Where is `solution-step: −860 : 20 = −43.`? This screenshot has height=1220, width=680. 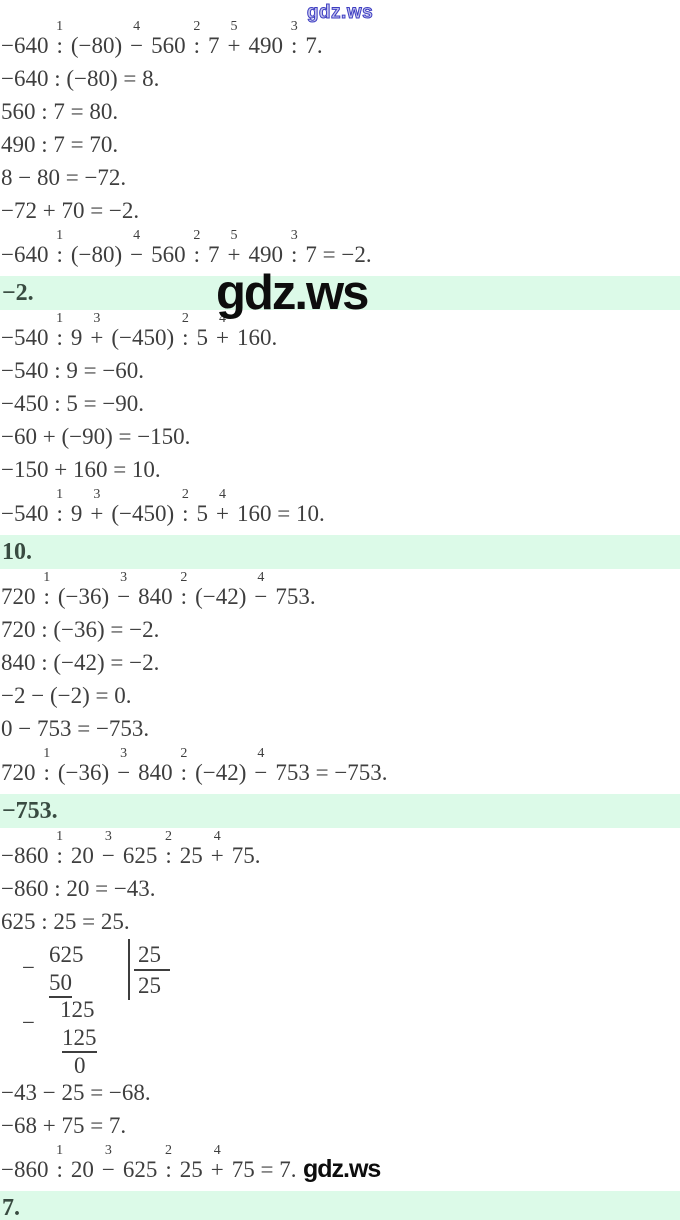 solution-step: −860 : 20 = −43. is located at coordinates (78, 888).